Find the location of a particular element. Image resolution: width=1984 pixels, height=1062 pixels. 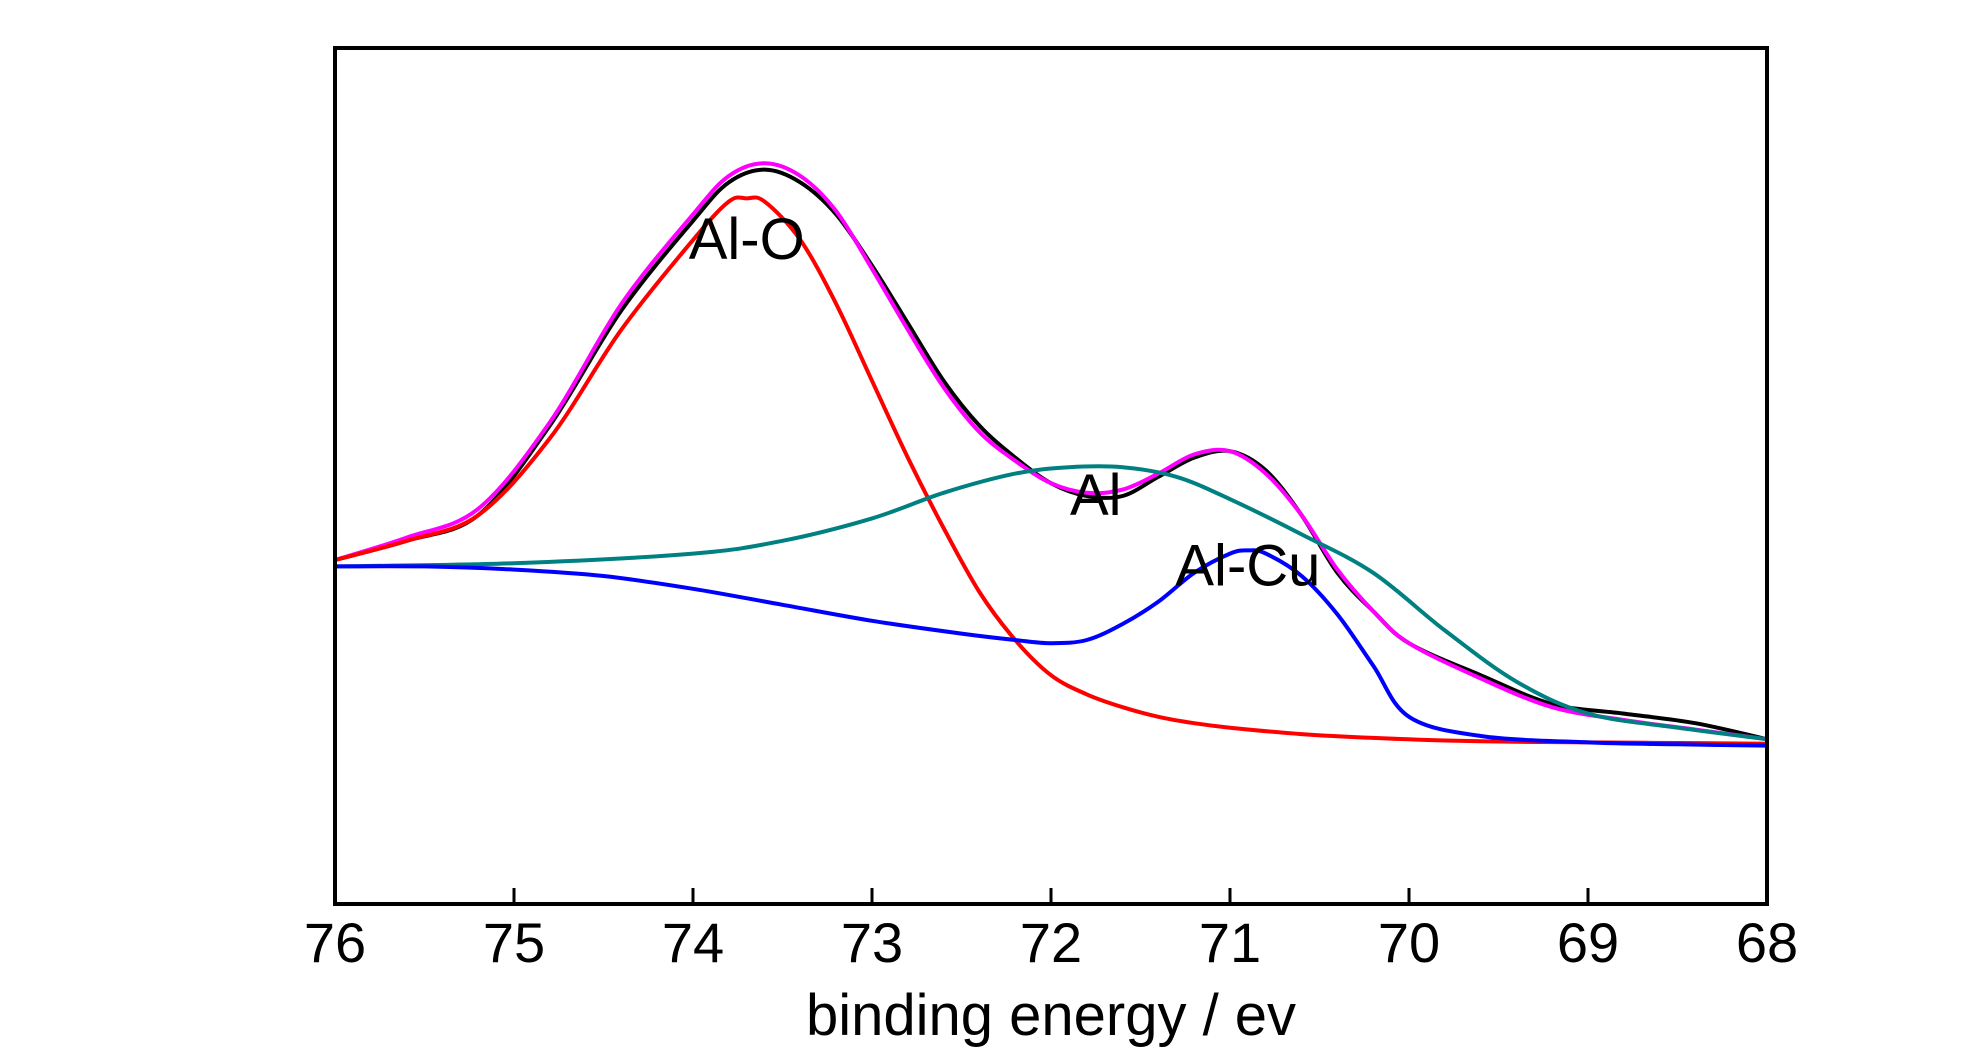

x-axis-title: binding energy / ev is located at coordinates (1051, 1015).